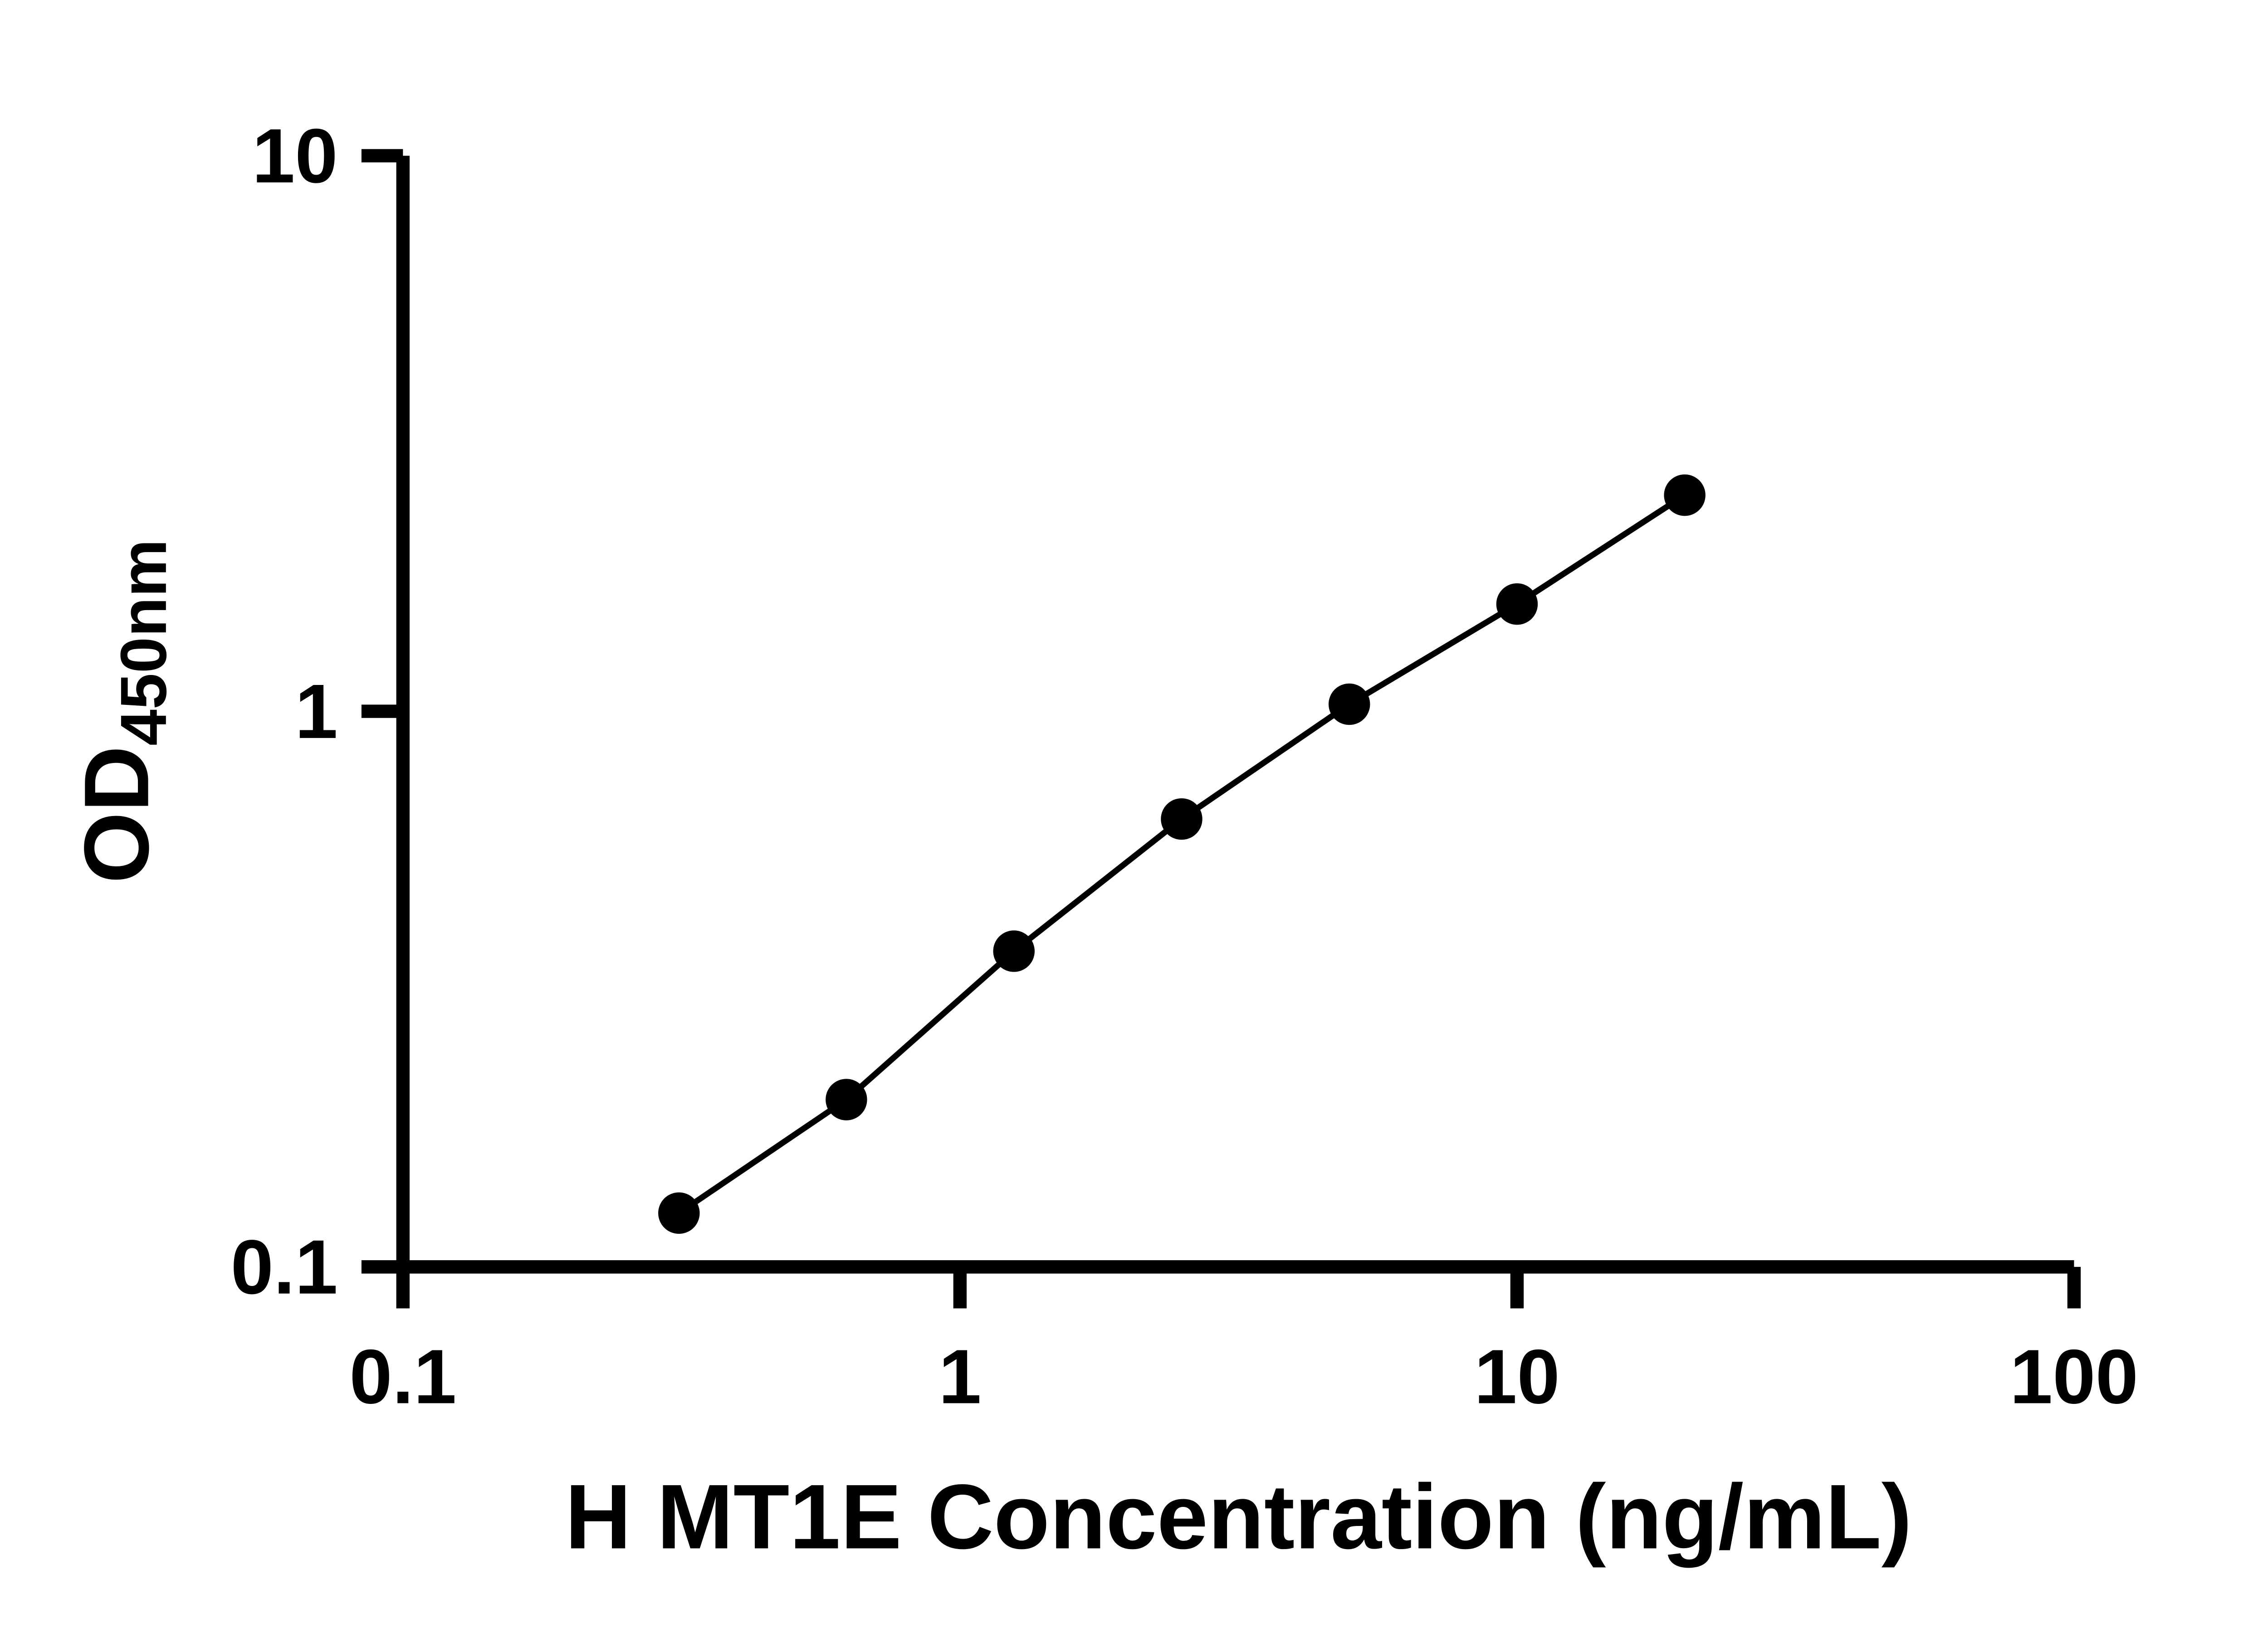  What do you see at coordinates (402, 1376) in the screenshot?
I see `x-tick-label: 0.1` at bounding box center [402, 1376].